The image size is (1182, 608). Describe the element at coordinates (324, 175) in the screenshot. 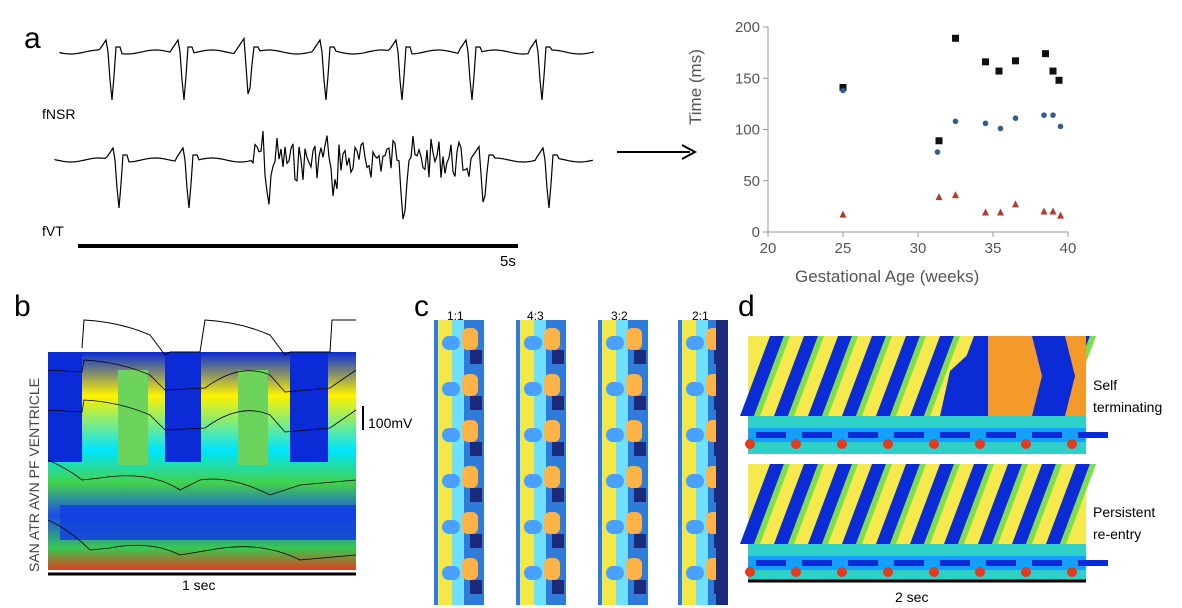

I see `fvt-trace` at that location.